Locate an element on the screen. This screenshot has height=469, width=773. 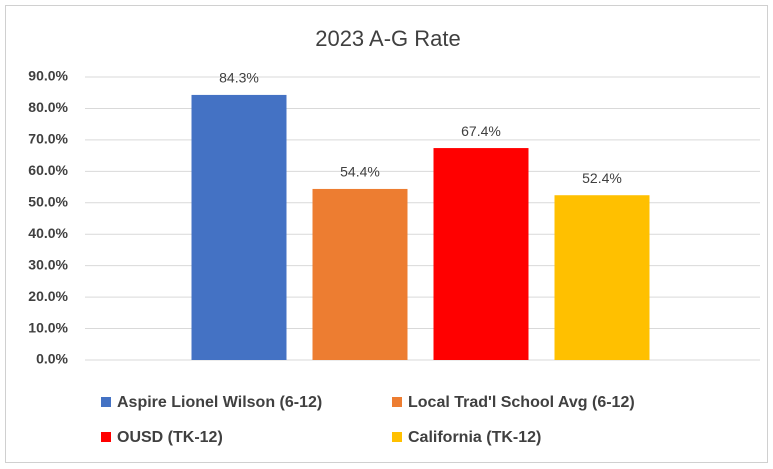
data-label: 54.4% is located at coordinates (360, 172).